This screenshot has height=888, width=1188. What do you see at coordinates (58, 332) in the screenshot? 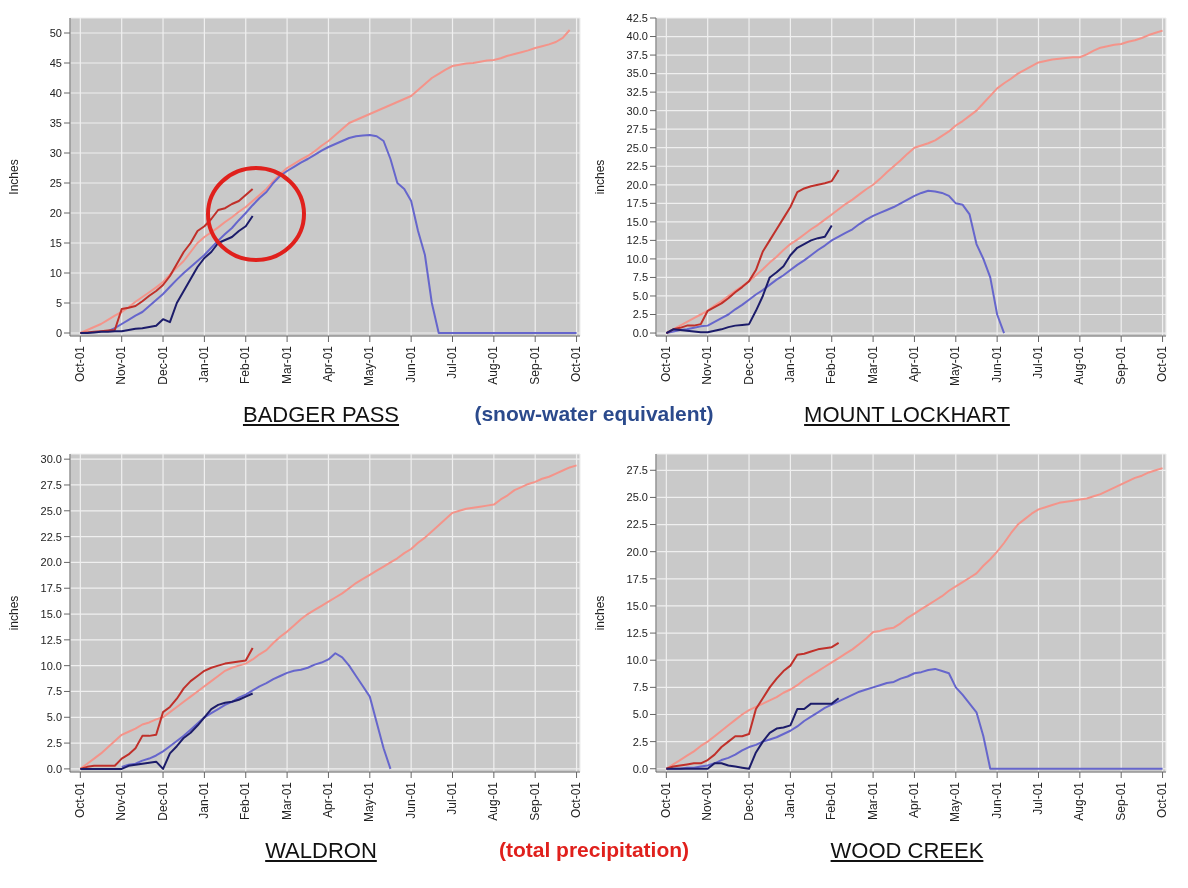
I see `y-tick-label: 0` at bounding box center [58, 332].